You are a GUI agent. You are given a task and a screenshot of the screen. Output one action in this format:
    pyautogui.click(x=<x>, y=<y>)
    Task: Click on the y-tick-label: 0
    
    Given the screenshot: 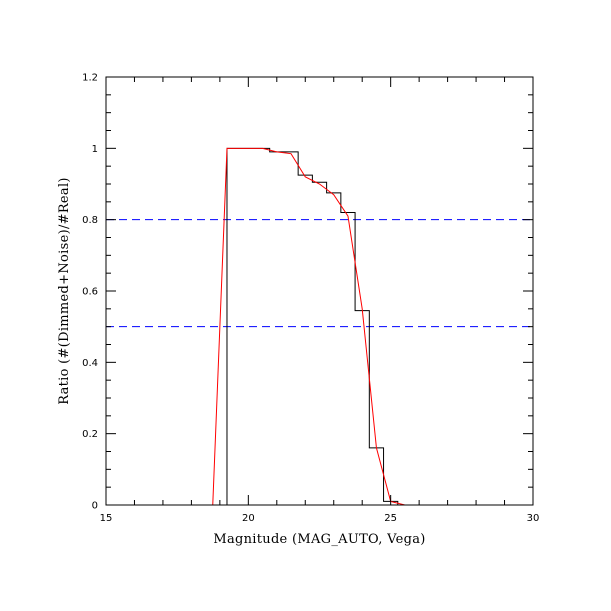 What is the action you would take?
    pyautogui.click(x=95, y=506)
    